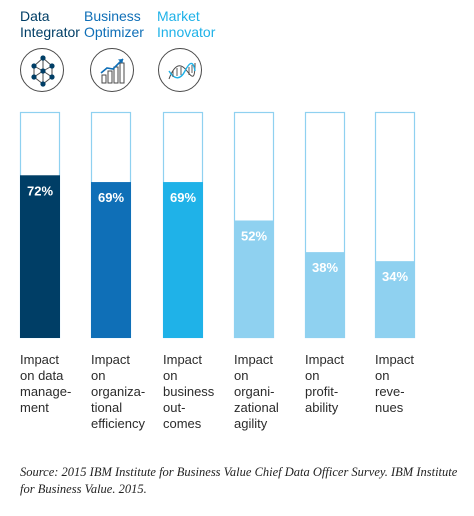 This screenshot has height=516, width=474. What do you see at coordinates (50, 24) in the screenshot?
I see `legend-label: Data Integrator` at bounding box center [50, 24].